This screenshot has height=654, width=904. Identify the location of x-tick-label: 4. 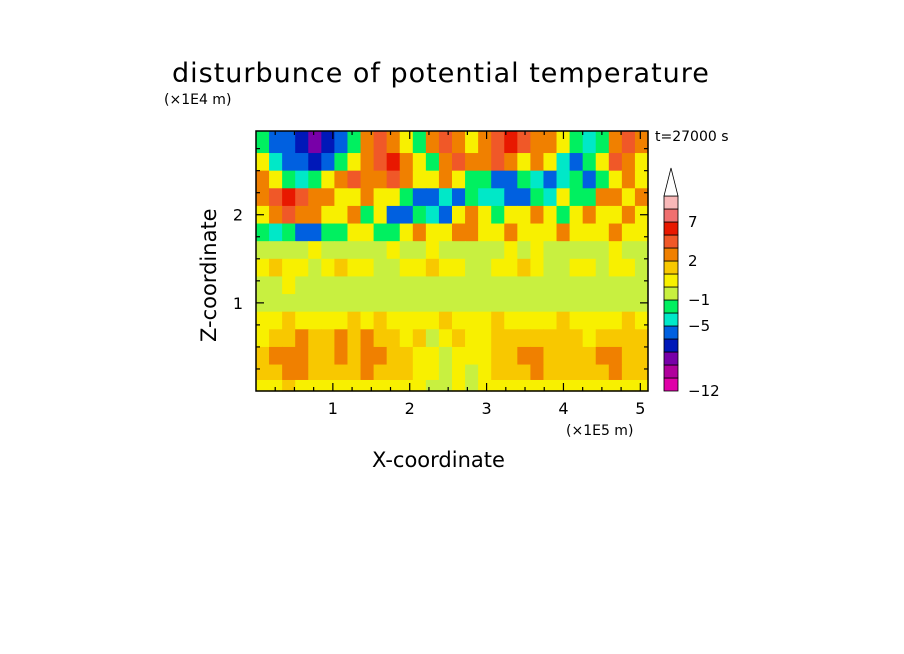
(563, 408).